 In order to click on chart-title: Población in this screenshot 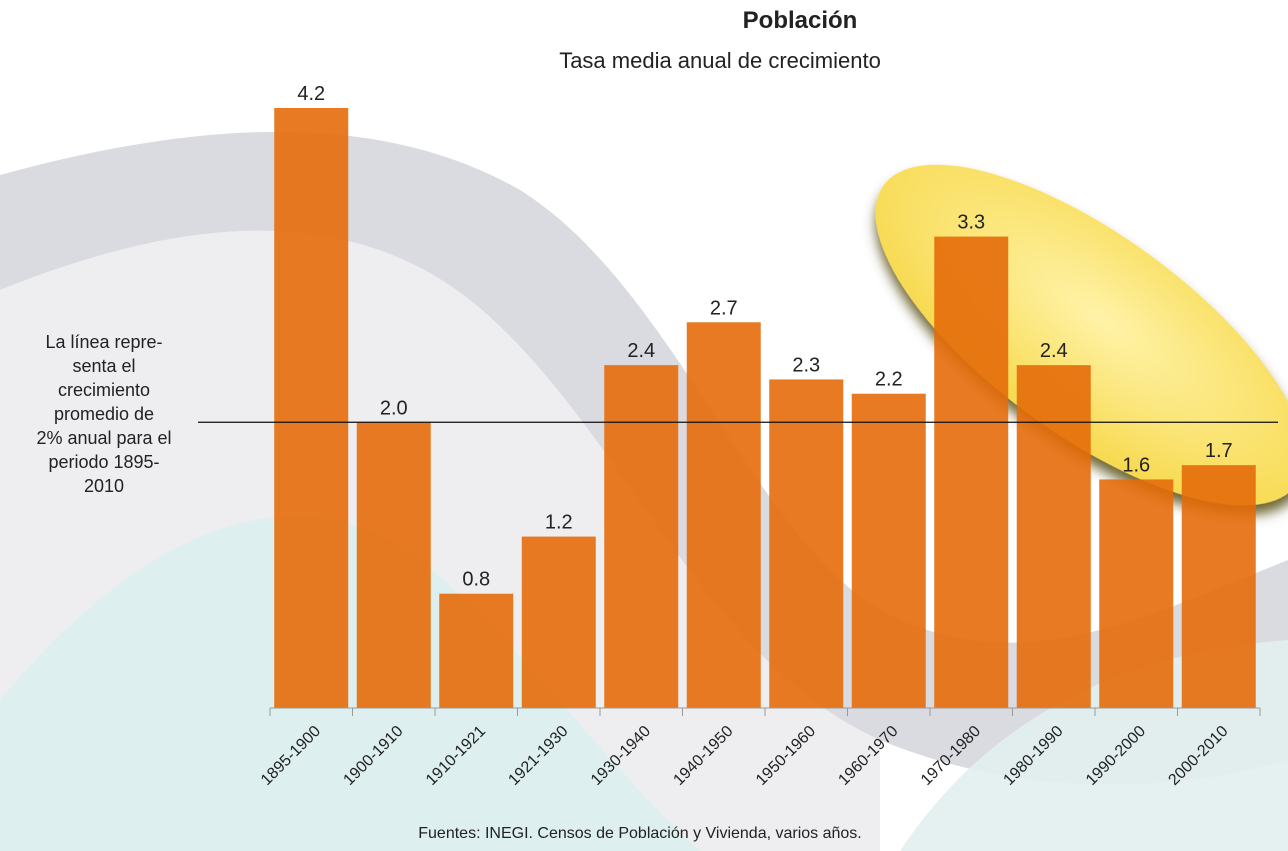, I will do `click(800, 20)`.